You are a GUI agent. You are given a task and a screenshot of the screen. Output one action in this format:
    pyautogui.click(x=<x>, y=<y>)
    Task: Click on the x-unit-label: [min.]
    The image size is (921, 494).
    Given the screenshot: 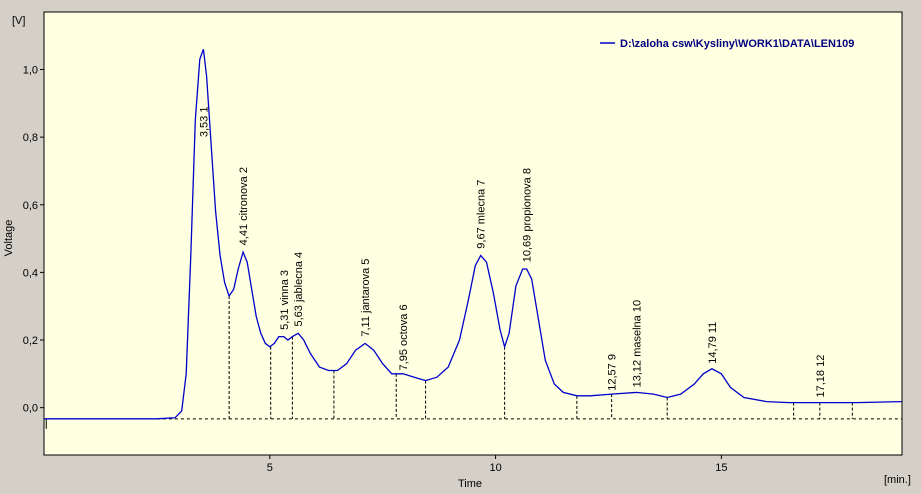 What is the action you would take?
    pyautogui.click(x=897, y=480)
    